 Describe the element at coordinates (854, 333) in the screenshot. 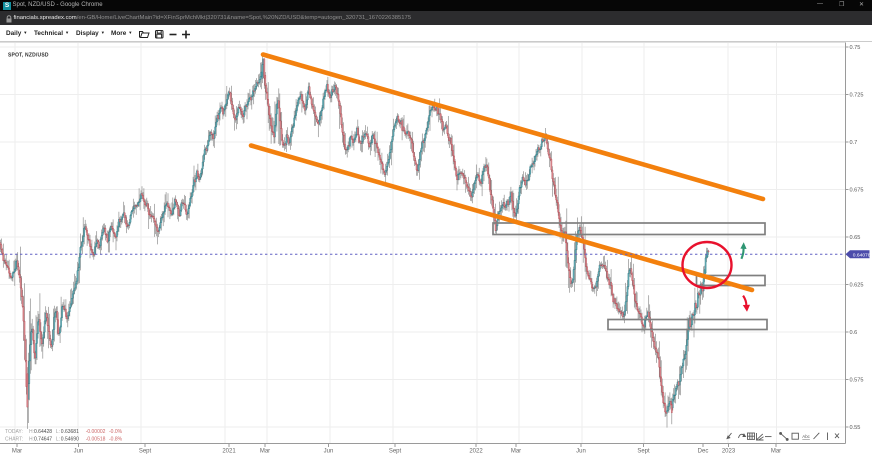

I see `svg-text: 0.6` at that location.